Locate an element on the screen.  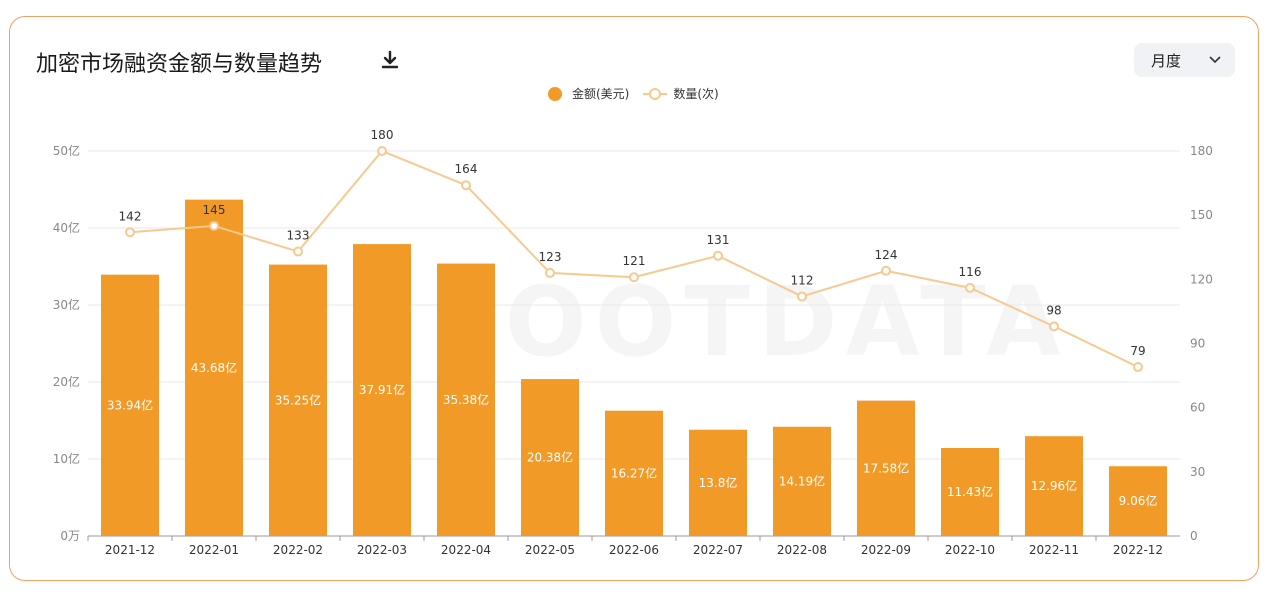
x-axis-tick: 2022-04 is located at coordinates (466, 550).